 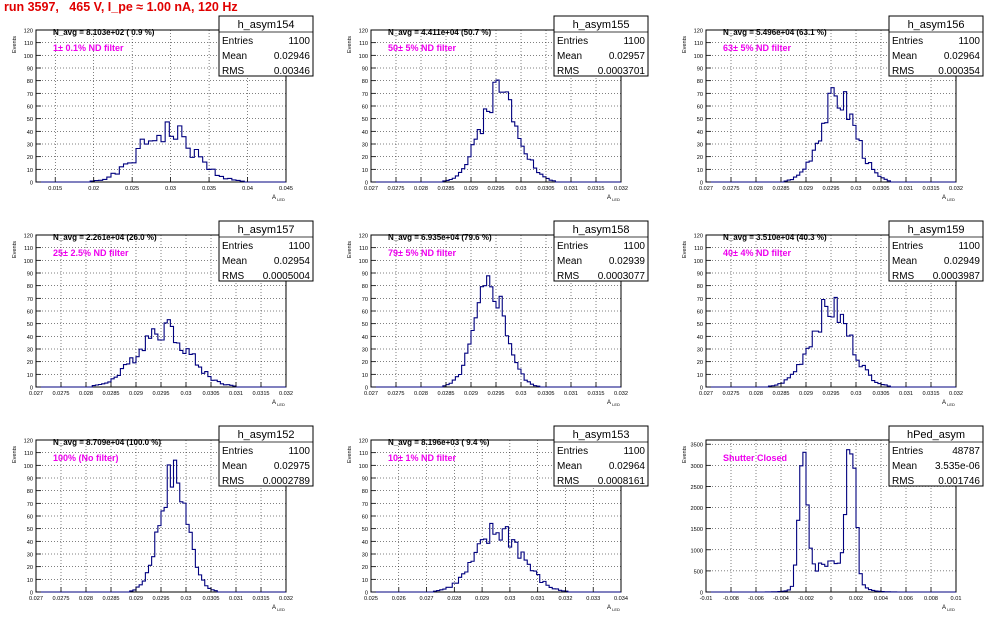 I want to click on x-tick-label: 0.031, so click(x=571, y=394).